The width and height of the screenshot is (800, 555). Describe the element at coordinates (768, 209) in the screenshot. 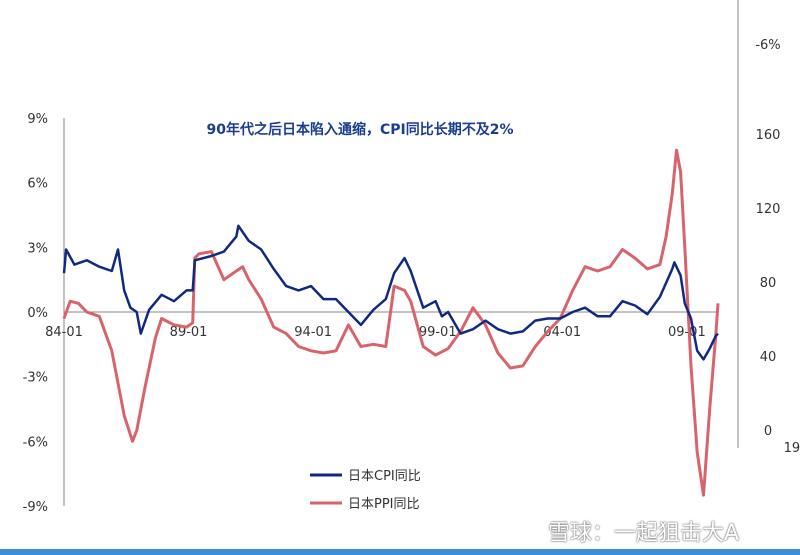

I see `right-axis-tick-label: 120` at that location.